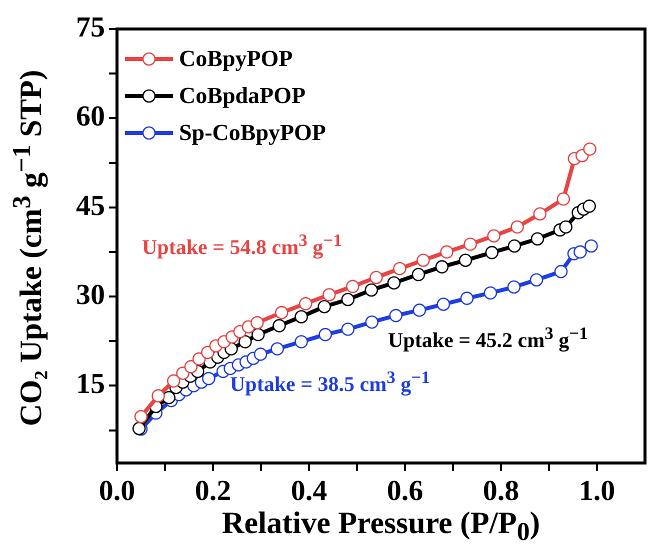 The height and width of the screenshot is (553, 657). I want to click on x-tick-label: 1.0, so click(597, 490).